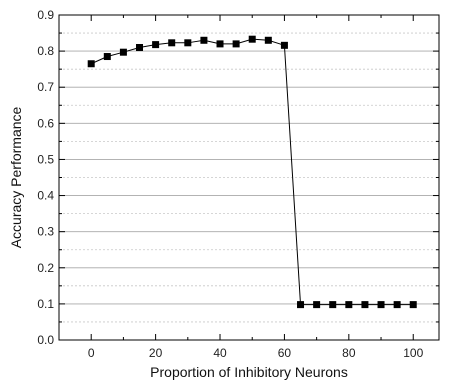 Image resolution: width=450 pixels, height=384 pixels. I want to click on y-tick-label: 0.2, so click(45, 268).